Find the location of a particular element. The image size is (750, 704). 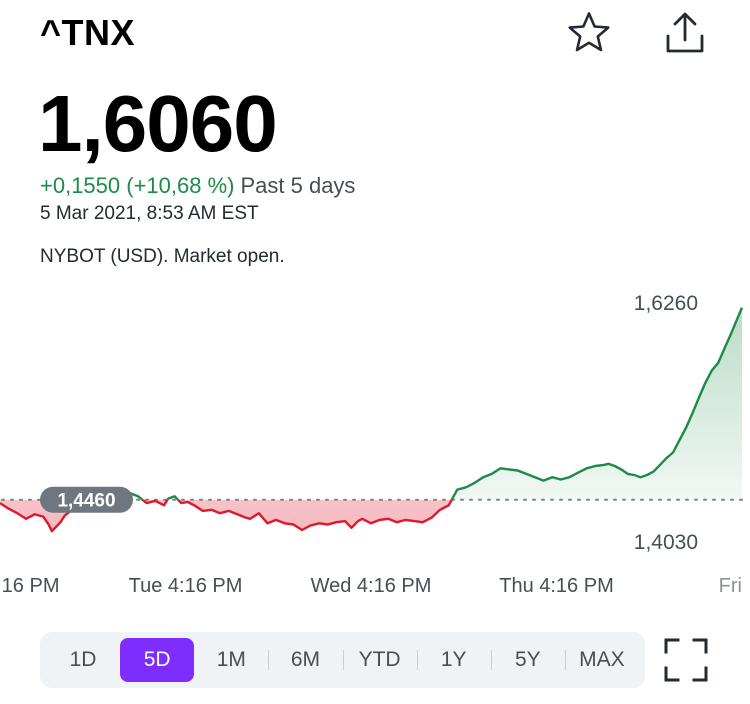

range-5y: 5Y is located at coordinates (527, 660).